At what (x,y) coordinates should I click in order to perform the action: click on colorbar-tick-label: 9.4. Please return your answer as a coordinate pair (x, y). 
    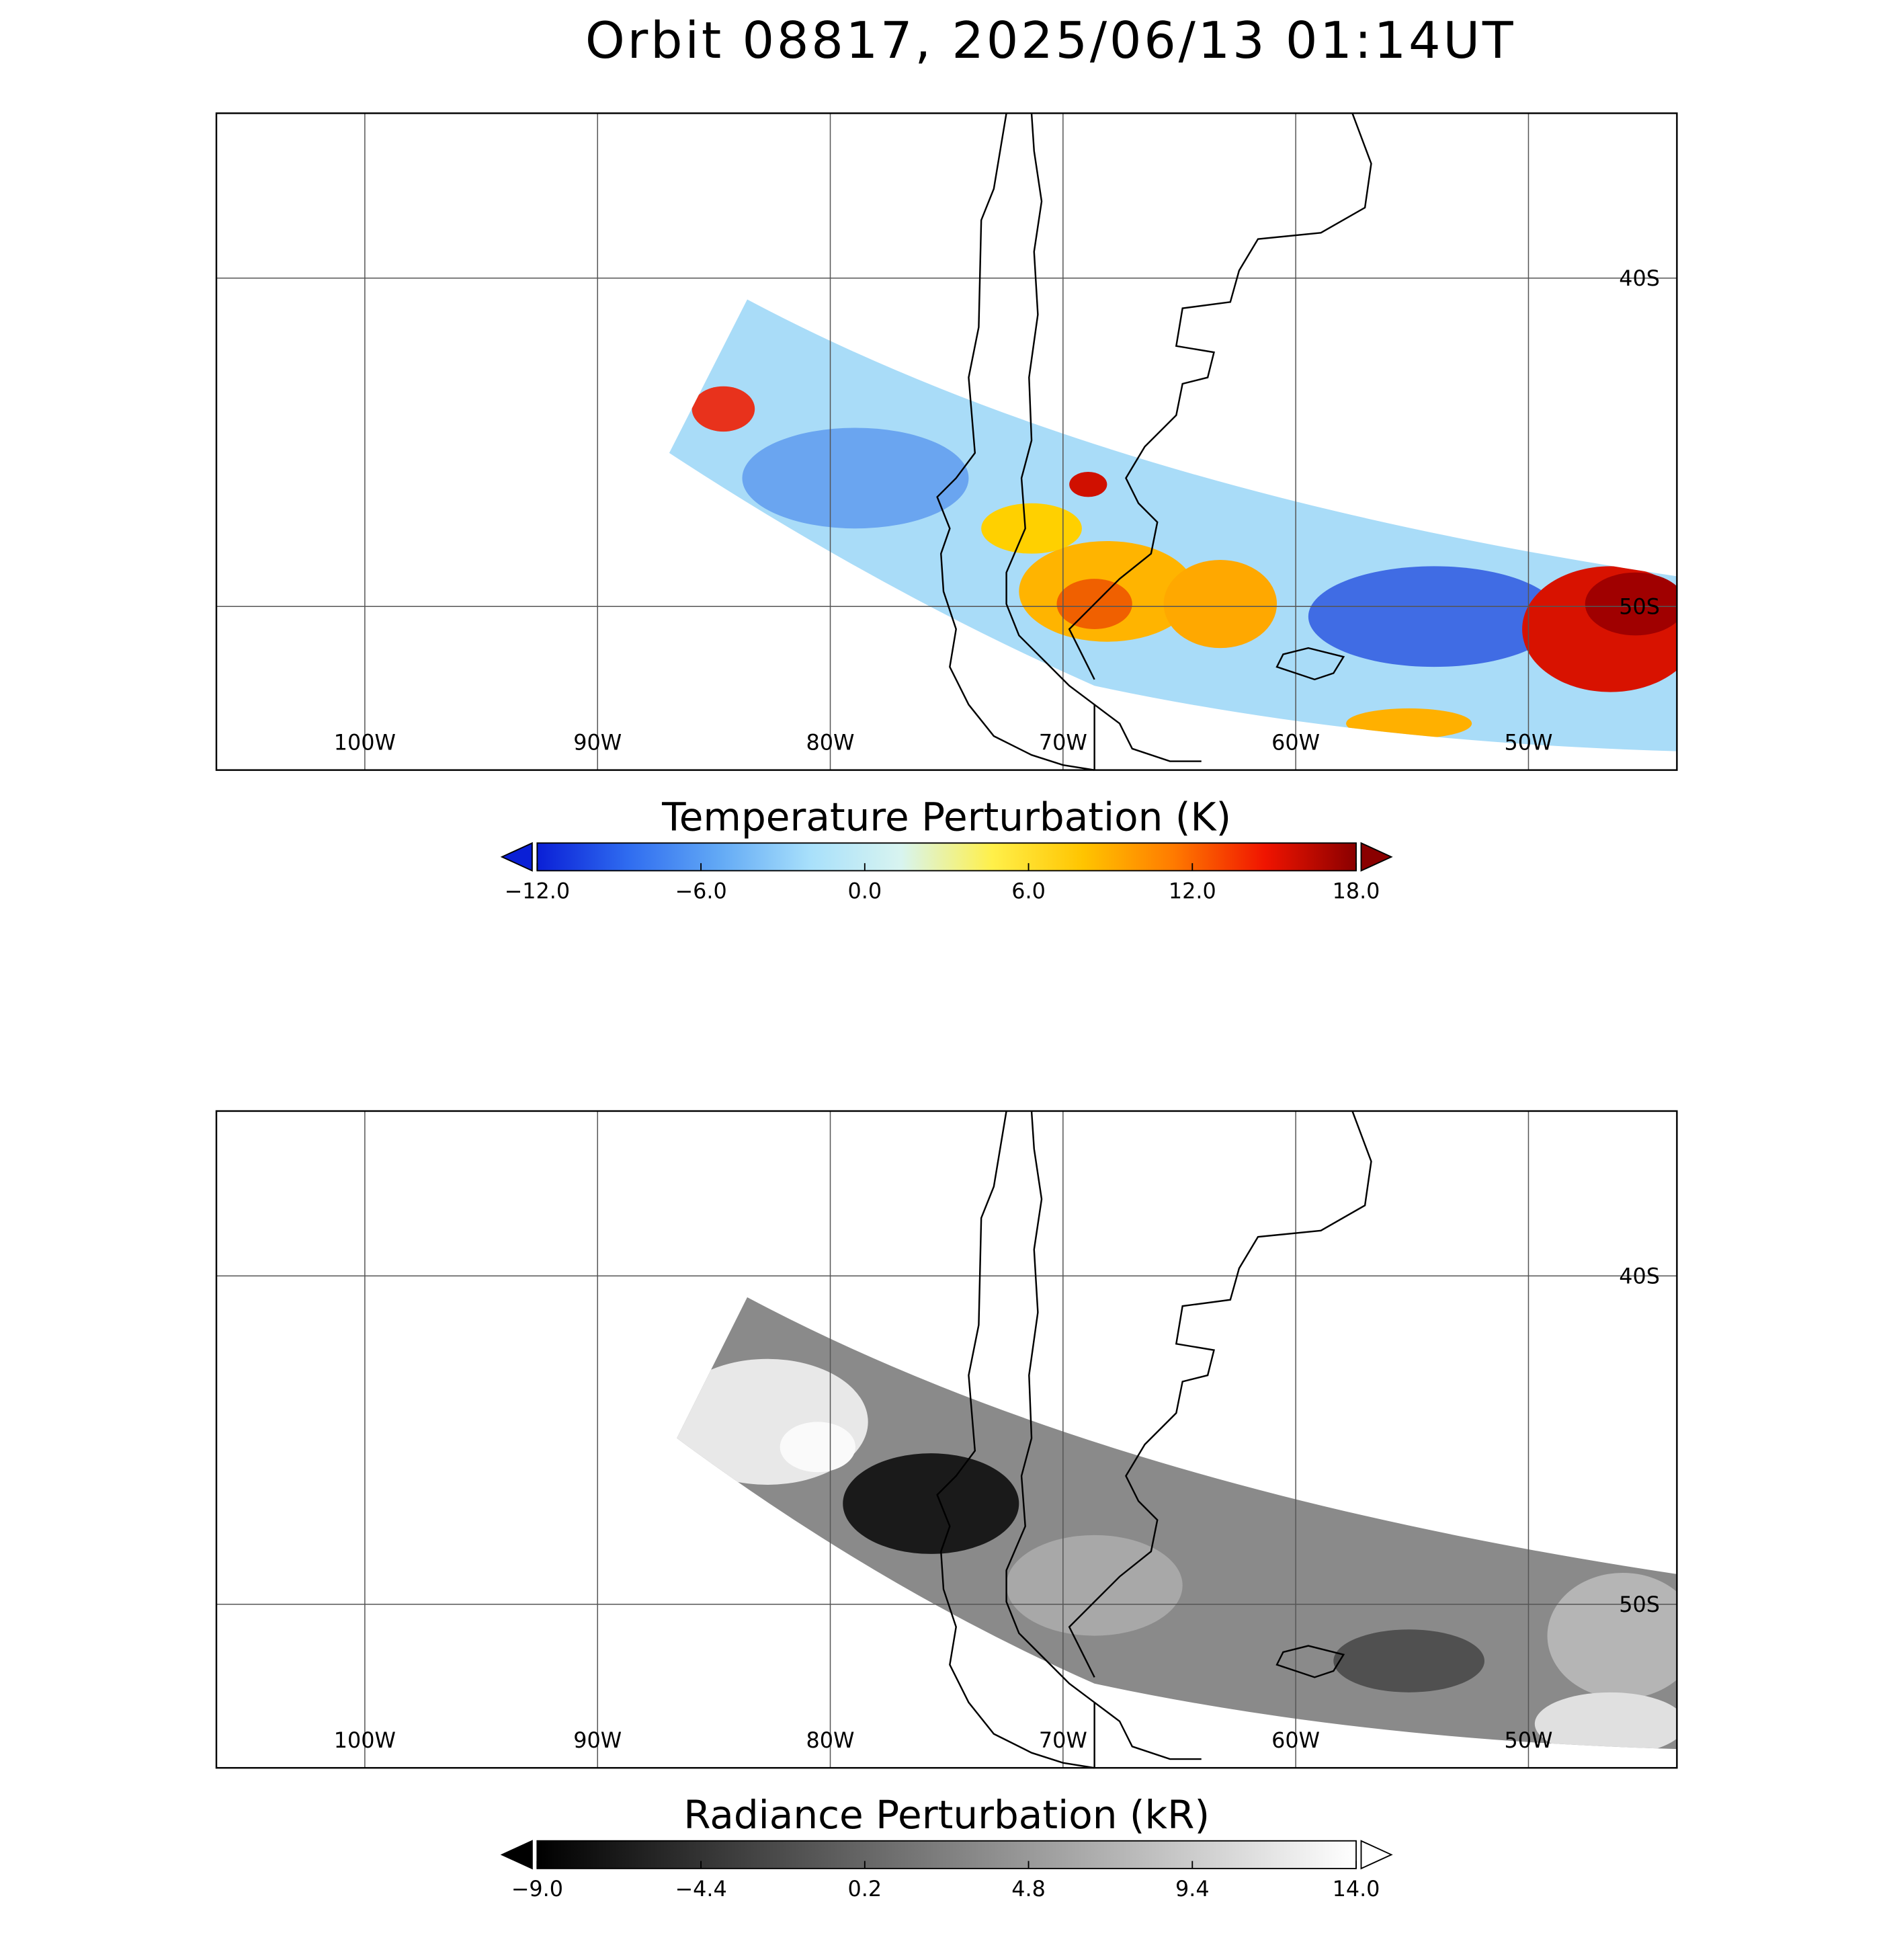
    Looking at the image, I should click on (1192, 1889).